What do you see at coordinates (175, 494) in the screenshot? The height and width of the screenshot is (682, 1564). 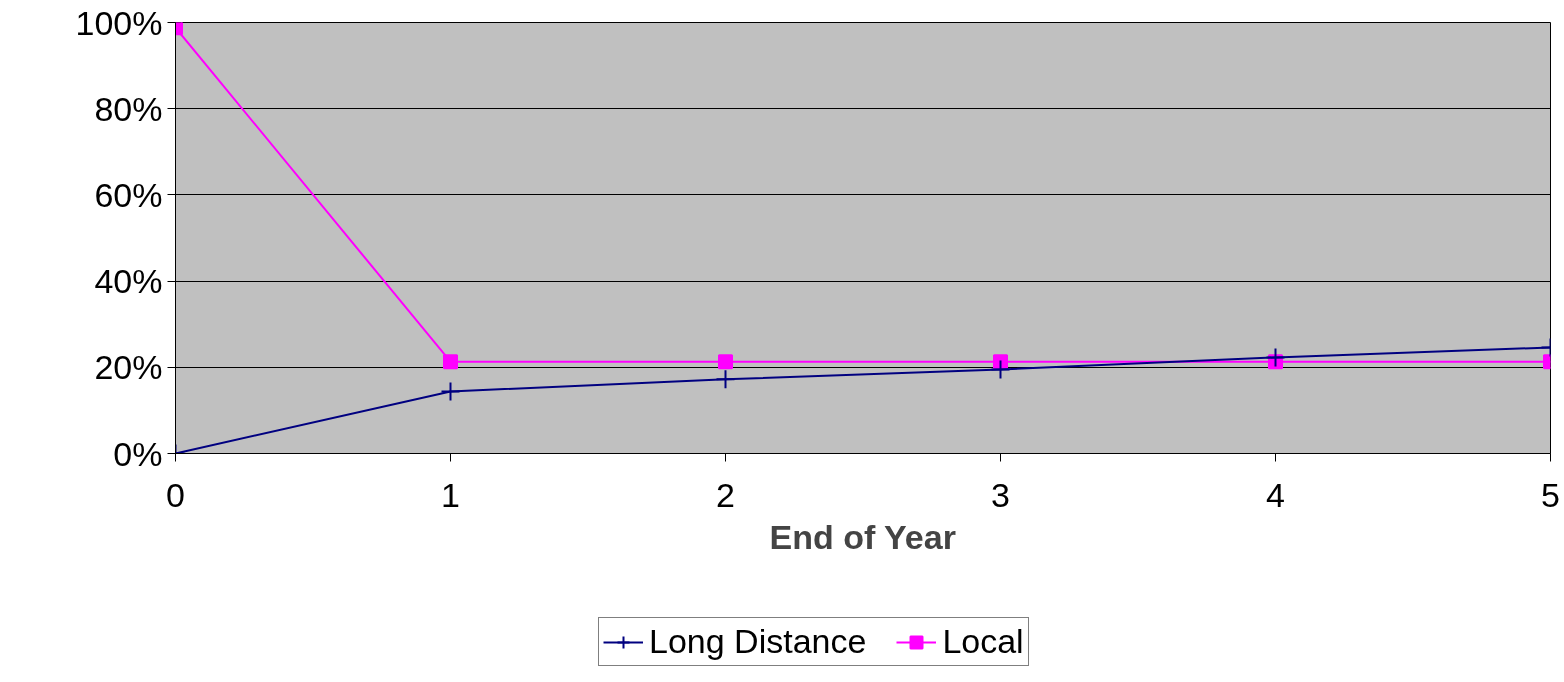 I see `x-tick-label: 0` at bounding box center [175, 494].